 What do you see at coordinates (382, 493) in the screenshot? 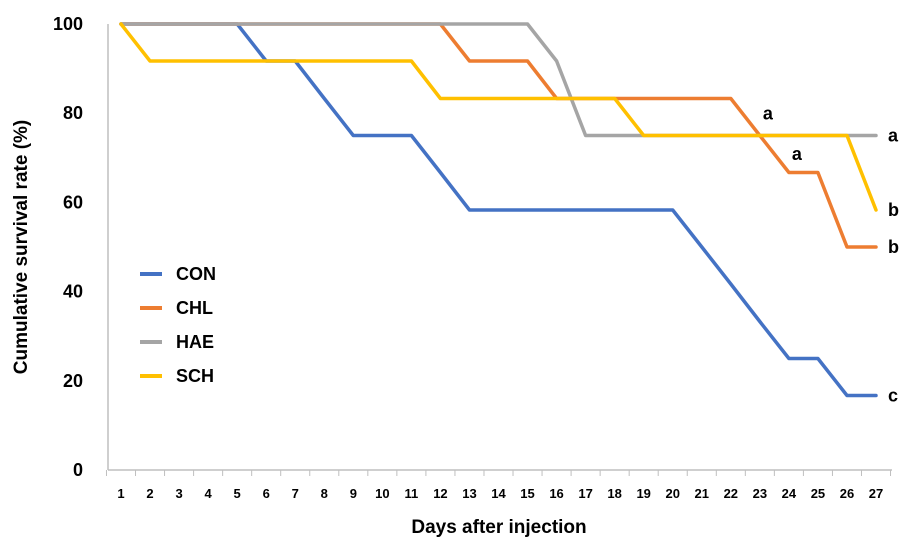
I see `x-tick-label: 10` at bounding box center [382, 493].